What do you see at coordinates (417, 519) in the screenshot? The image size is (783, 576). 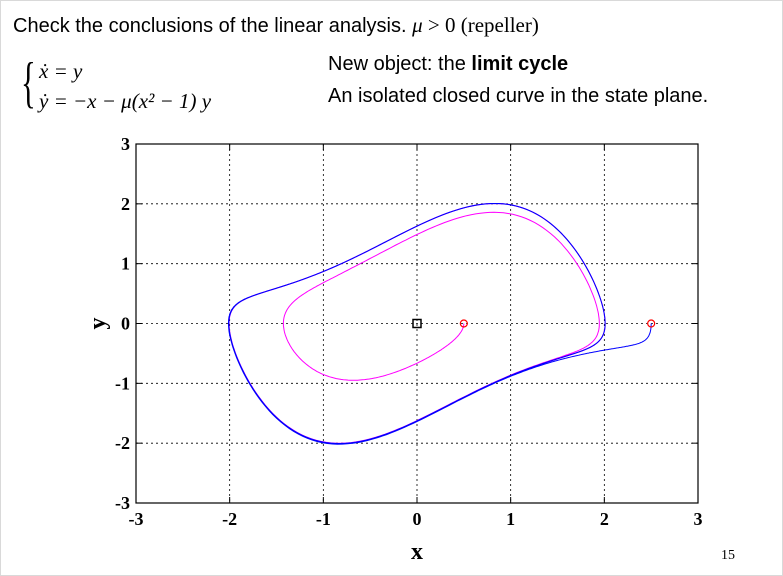 I see `x-tick-label: 0` at bounding box center [417, 519].